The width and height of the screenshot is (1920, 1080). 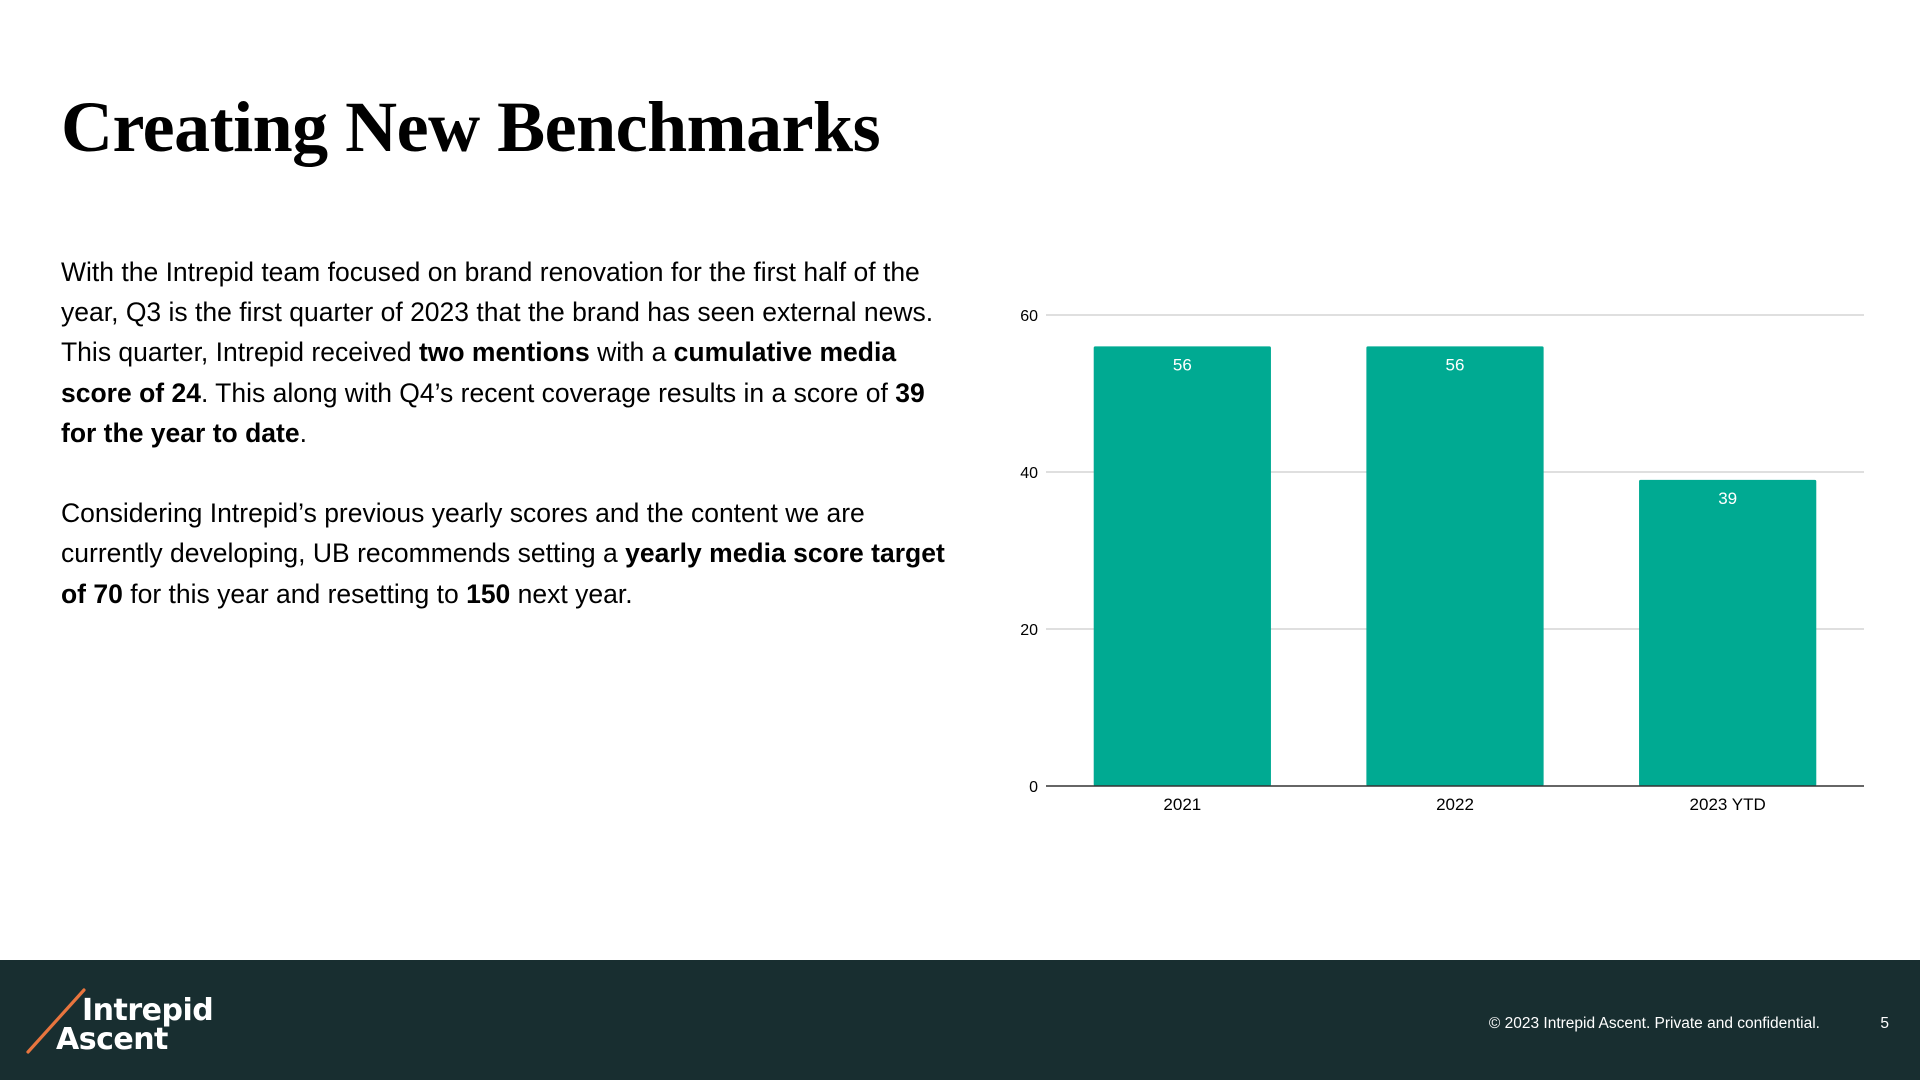 What do you see at coordinates (112, 1039) in the screenshot?
I see `logo-word-ascent: Ascent` at bounding box center [112, 1039].